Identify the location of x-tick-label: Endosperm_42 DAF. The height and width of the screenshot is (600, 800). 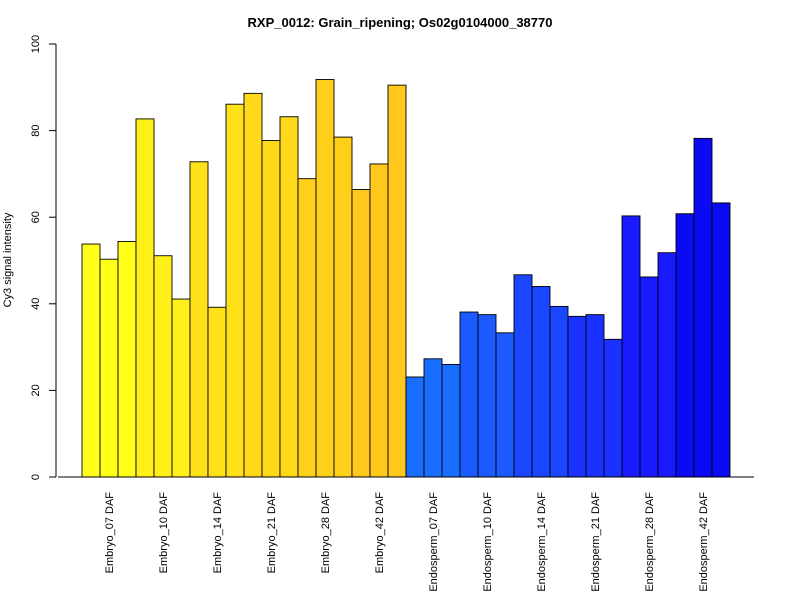
(704, 542).